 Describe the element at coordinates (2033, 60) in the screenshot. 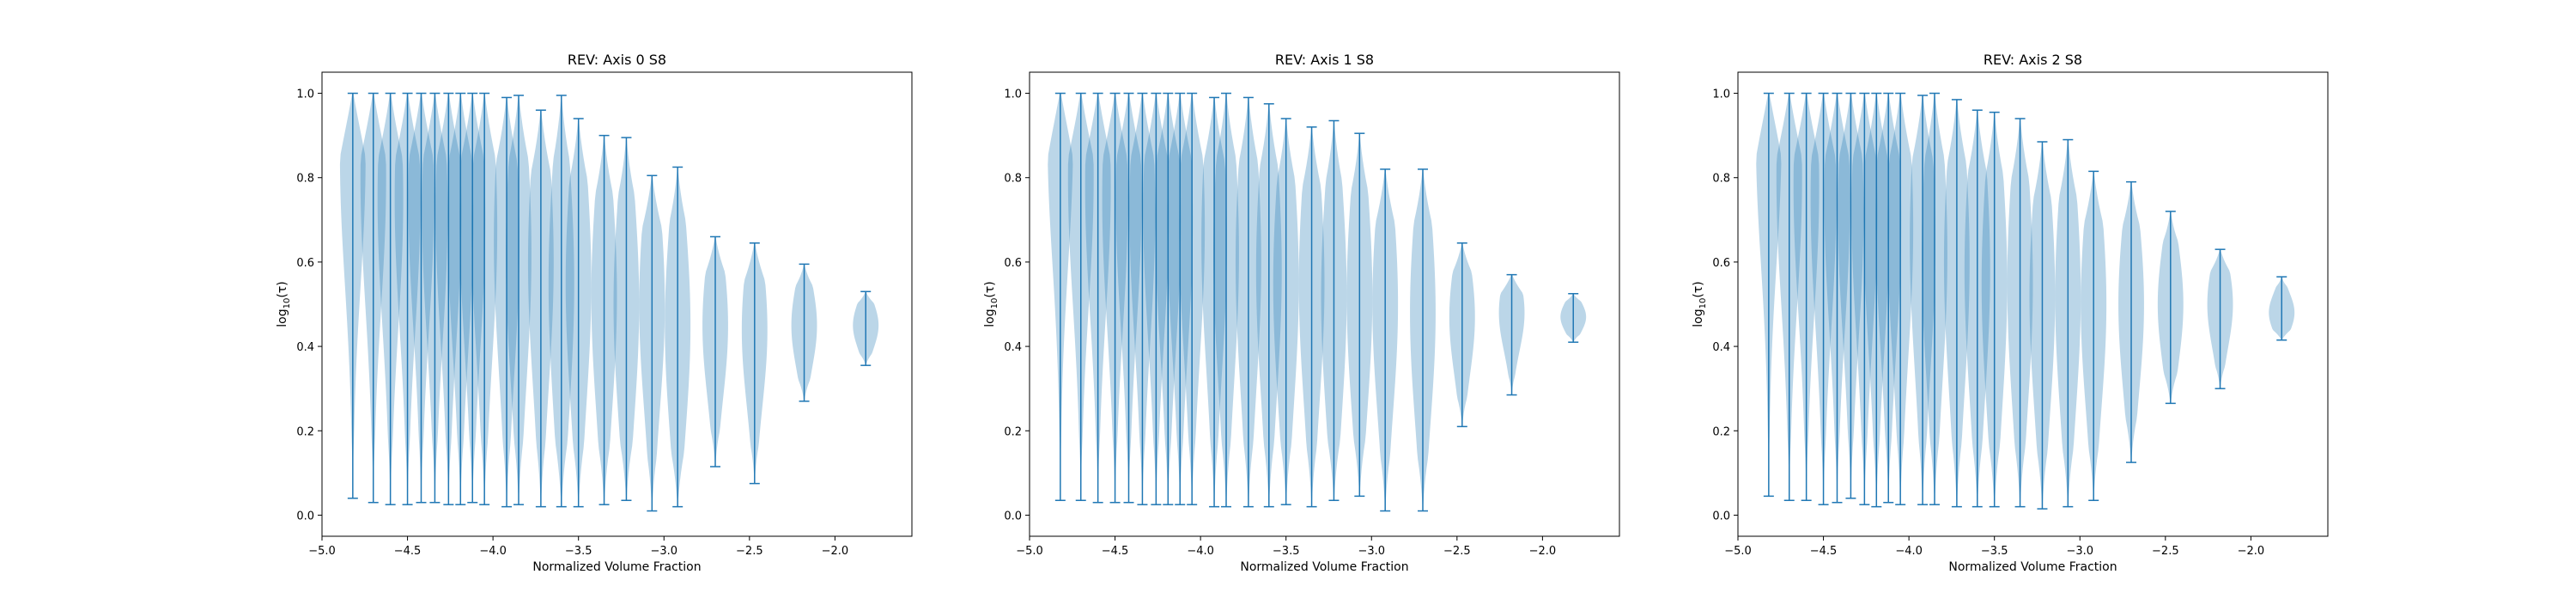

I see `subplot-title: REV: Axis 2 S8` at that location.